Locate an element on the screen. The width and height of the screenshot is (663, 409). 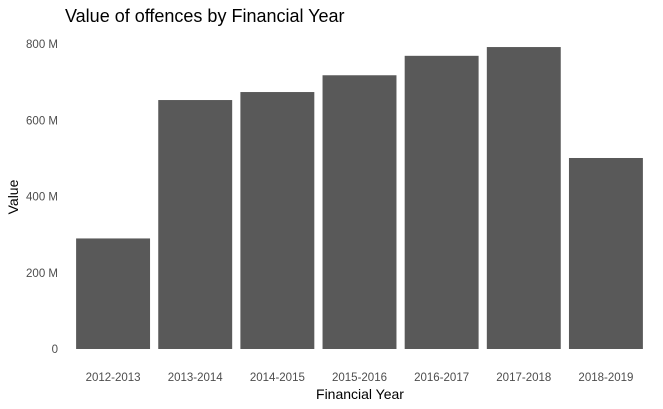
y-axis-ticks: 0 200 M 400 M 600 M 800 M is located at coordinates (42, 197).